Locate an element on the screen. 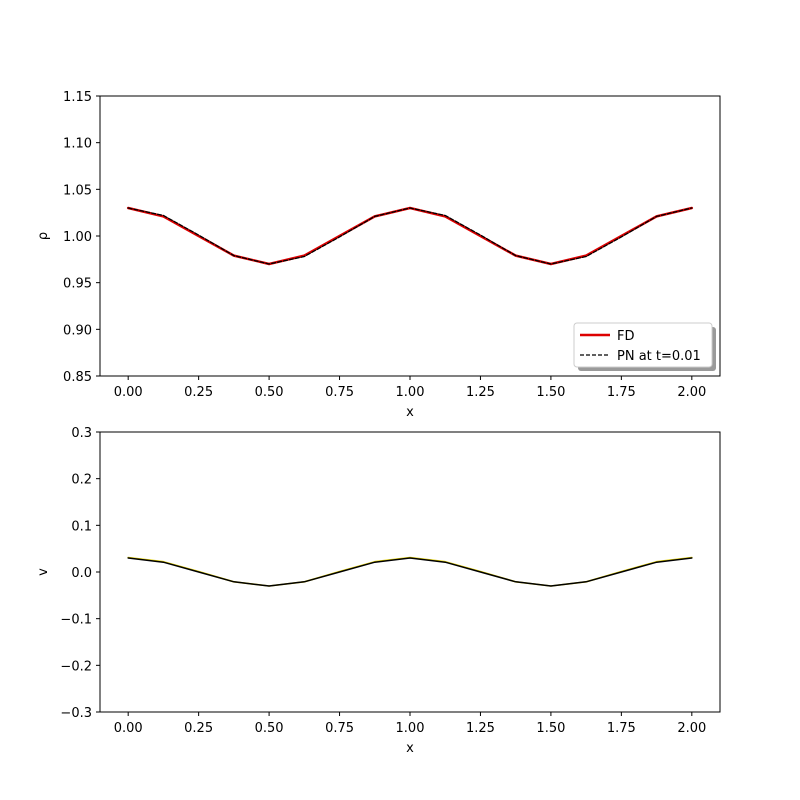 The image size is (800, 800). velocity-x-tick-label: 1.75 is located at coordinates (621, 728).